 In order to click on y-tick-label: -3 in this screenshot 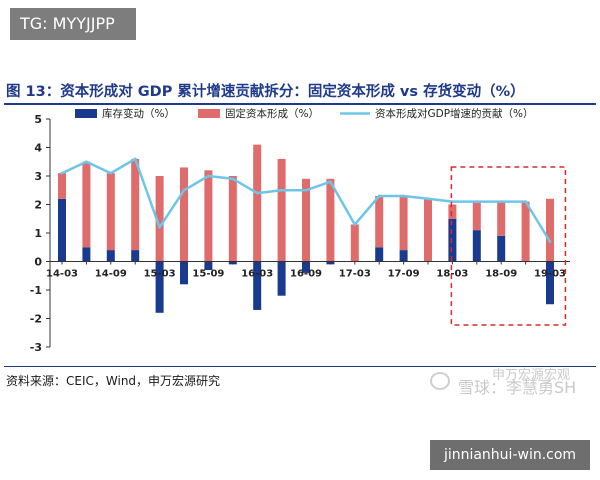, I will do `click(36, 347)`.